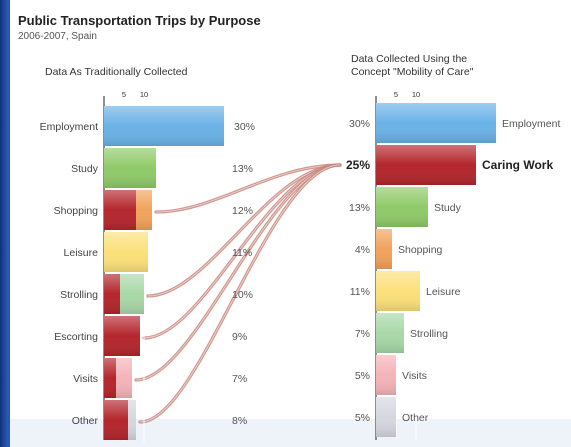 The height and width of the screenshot is (447, 571). What do you see at coordinates (390, 333) in the screenshot?
I see `right-bar-shine-strolling` at bounding box center [390, 333].